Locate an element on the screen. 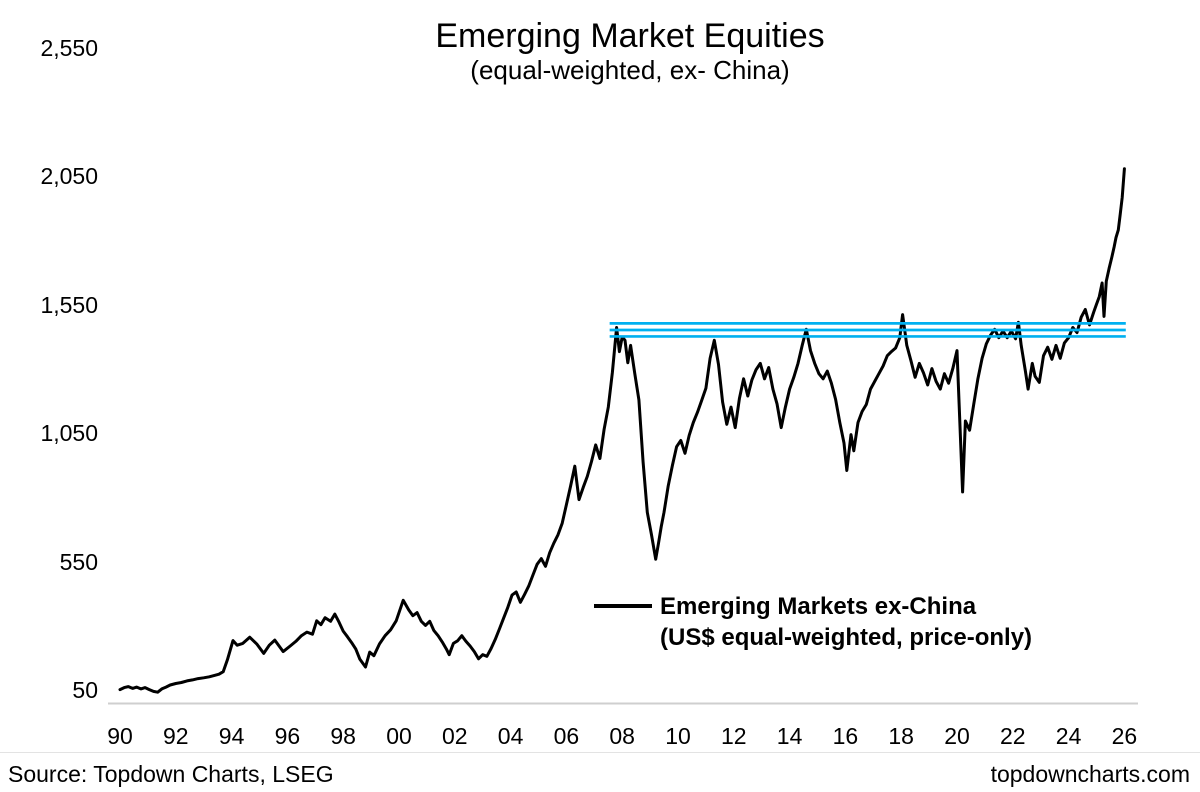 This screenshot has width=1200, height=792. x-tick-label: 16 is located at coordinates (845, 736).